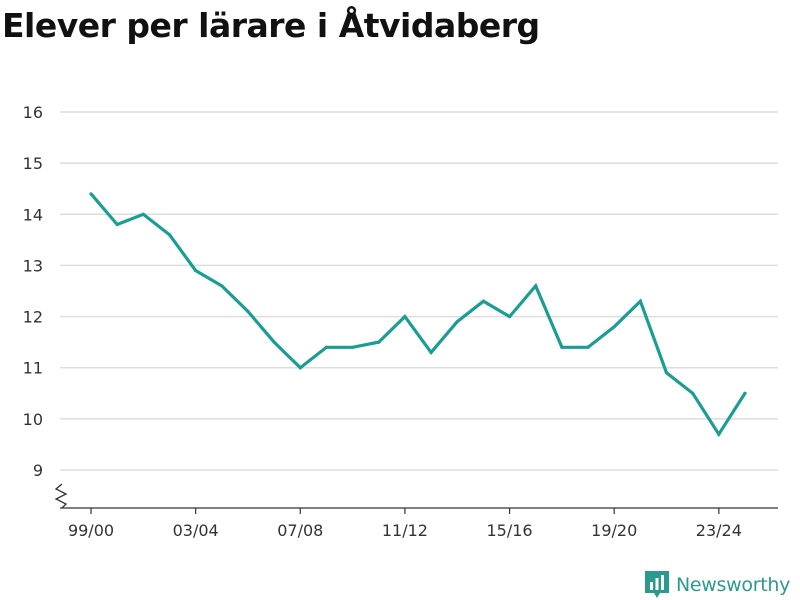  Describe the element at coordinates (61, 496) in the screenshot. I see `axis-break-mark` at that location.